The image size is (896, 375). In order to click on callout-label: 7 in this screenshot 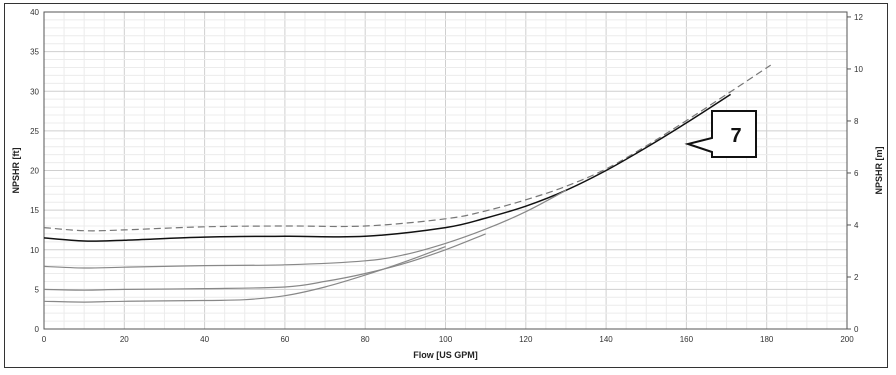, I will do `click(735, 136)`.